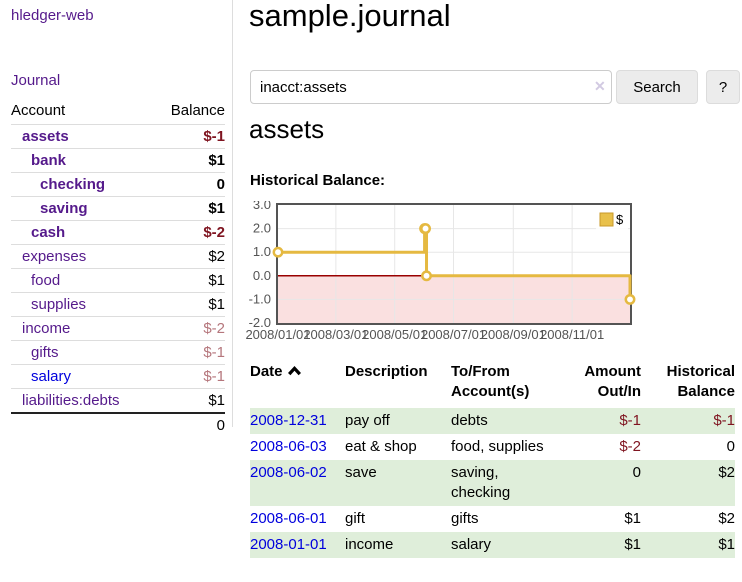 The image size is (742, 582). Describe the element at coordinates (48, 232) in the screenshot. I see `account-link: cash` at that location.